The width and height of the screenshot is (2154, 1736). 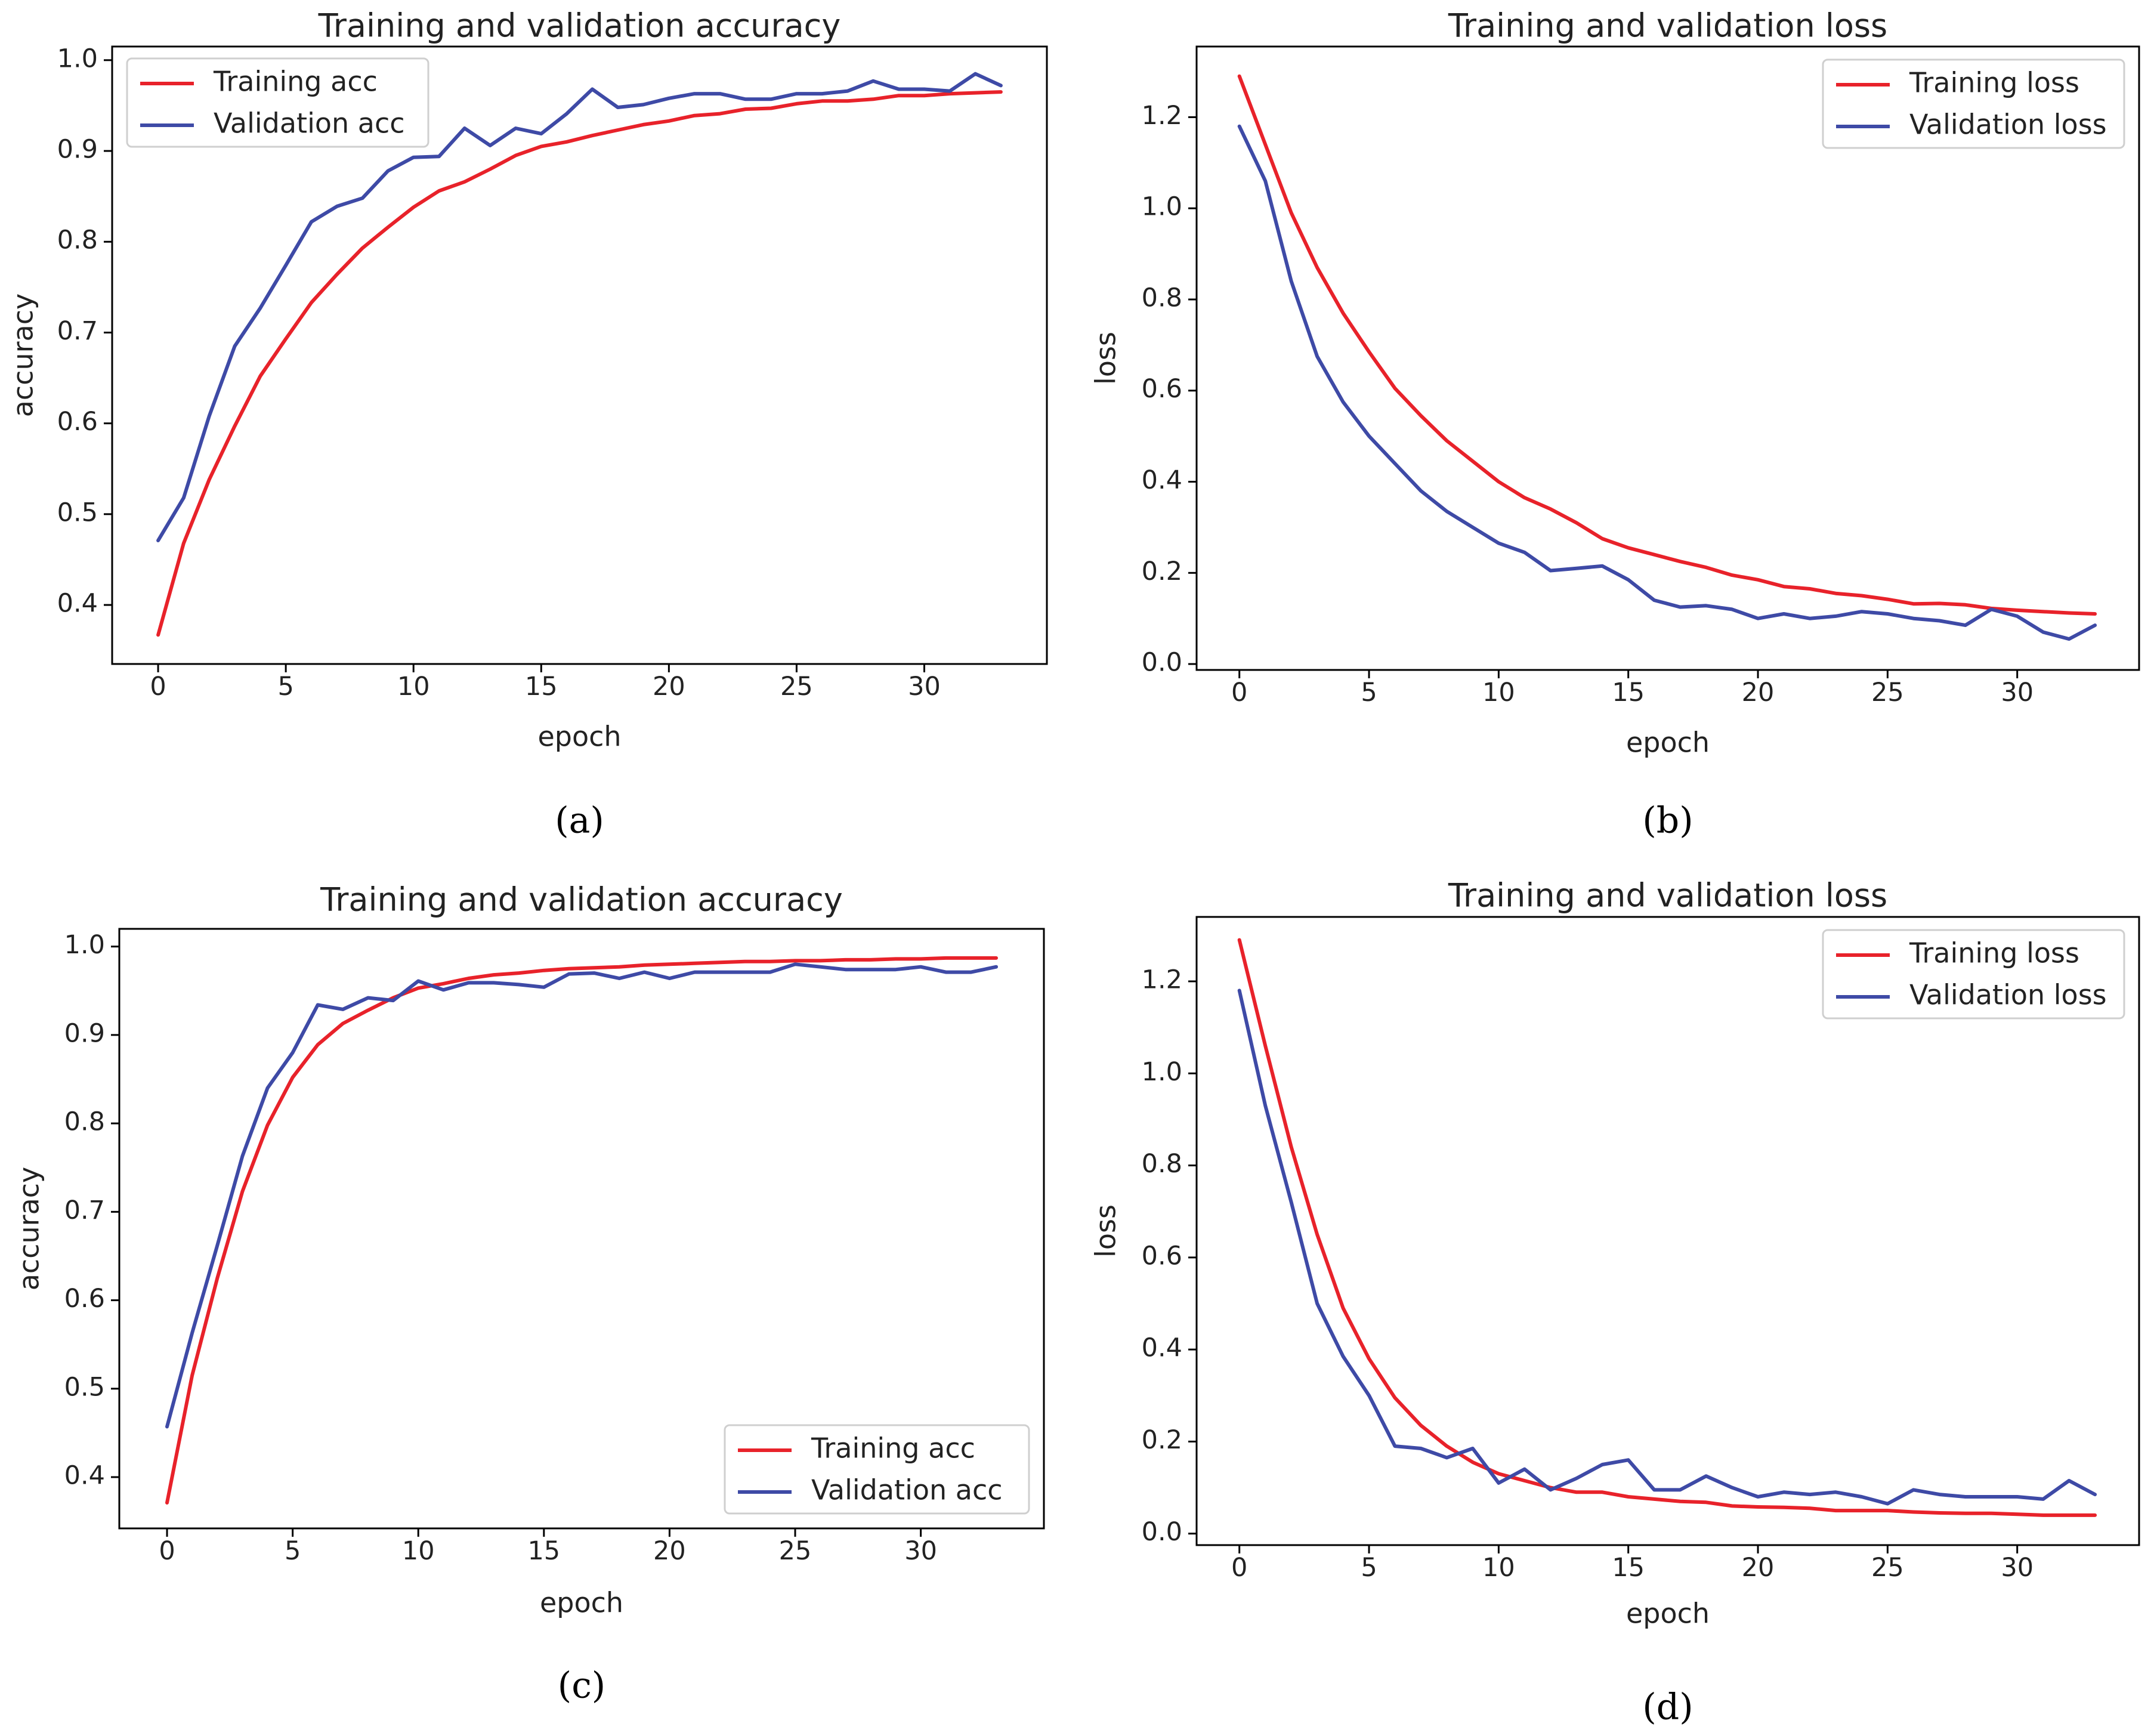 I want to click on legend-label: Validation loss, so click(x=2008, y=125).